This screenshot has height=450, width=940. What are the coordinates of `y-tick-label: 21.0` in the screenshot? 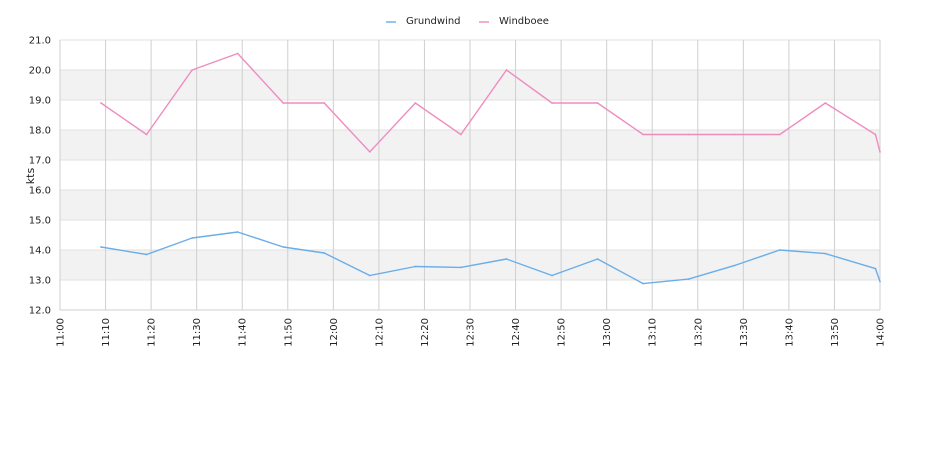 It's located at (40, 41).